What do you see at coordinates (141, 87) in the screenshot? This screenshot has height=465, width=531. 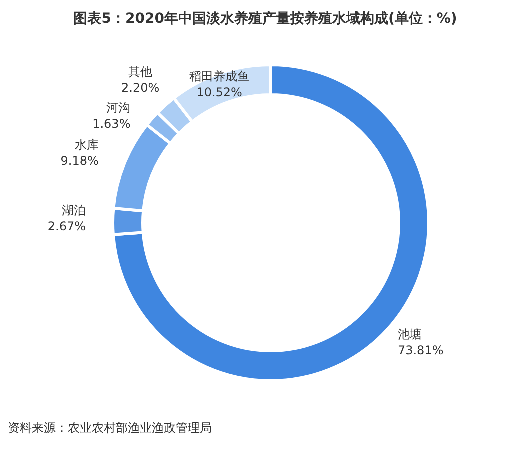 I see `data-label: 2.20%` at bounding box center [141, 87].